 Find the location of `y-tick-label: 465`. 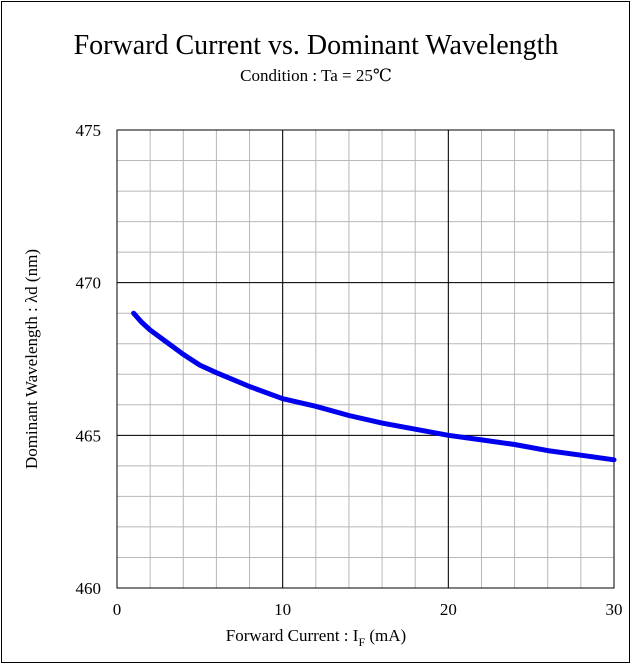

y-tick-label: 465 is located at coordinates (89, 435).